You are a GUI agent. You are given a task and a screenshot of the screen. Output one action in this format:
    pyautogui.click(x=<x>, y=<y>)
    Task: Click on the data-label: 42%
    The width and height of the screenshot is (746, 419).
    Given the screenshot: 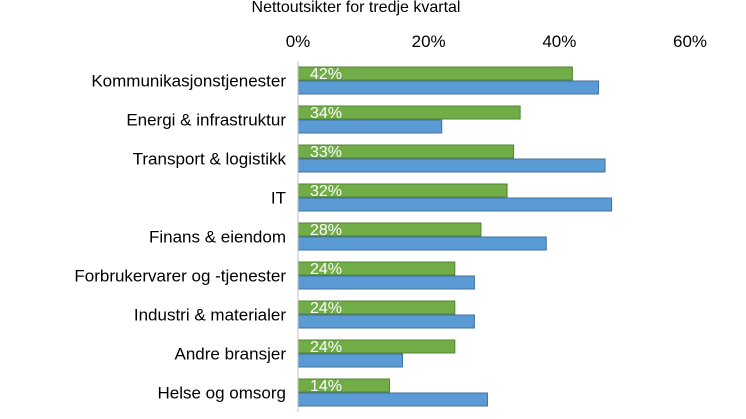 What is the action you would take?
    pyautogui.click(x=326, y=74)
    